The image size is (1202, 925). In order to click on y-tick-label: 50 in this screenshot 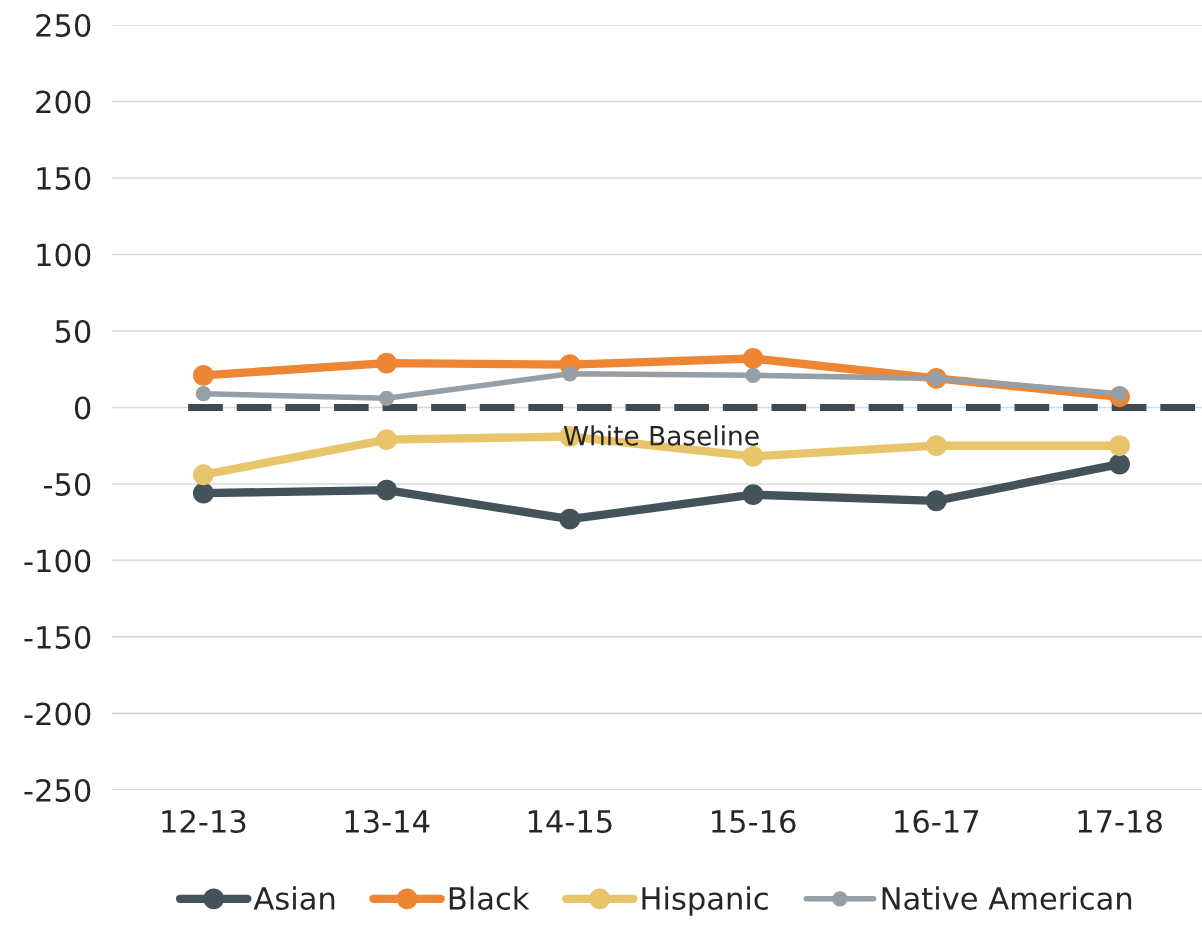, I will do `click(73, 331)`.